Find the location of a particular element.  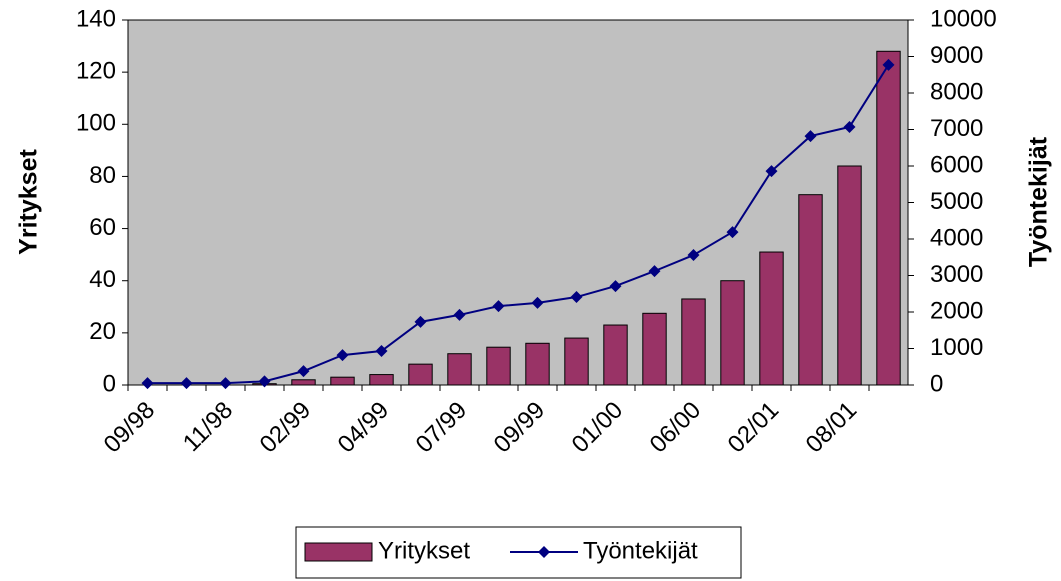

y-axis-title: Yritykset is located at coordinates (29, 202).